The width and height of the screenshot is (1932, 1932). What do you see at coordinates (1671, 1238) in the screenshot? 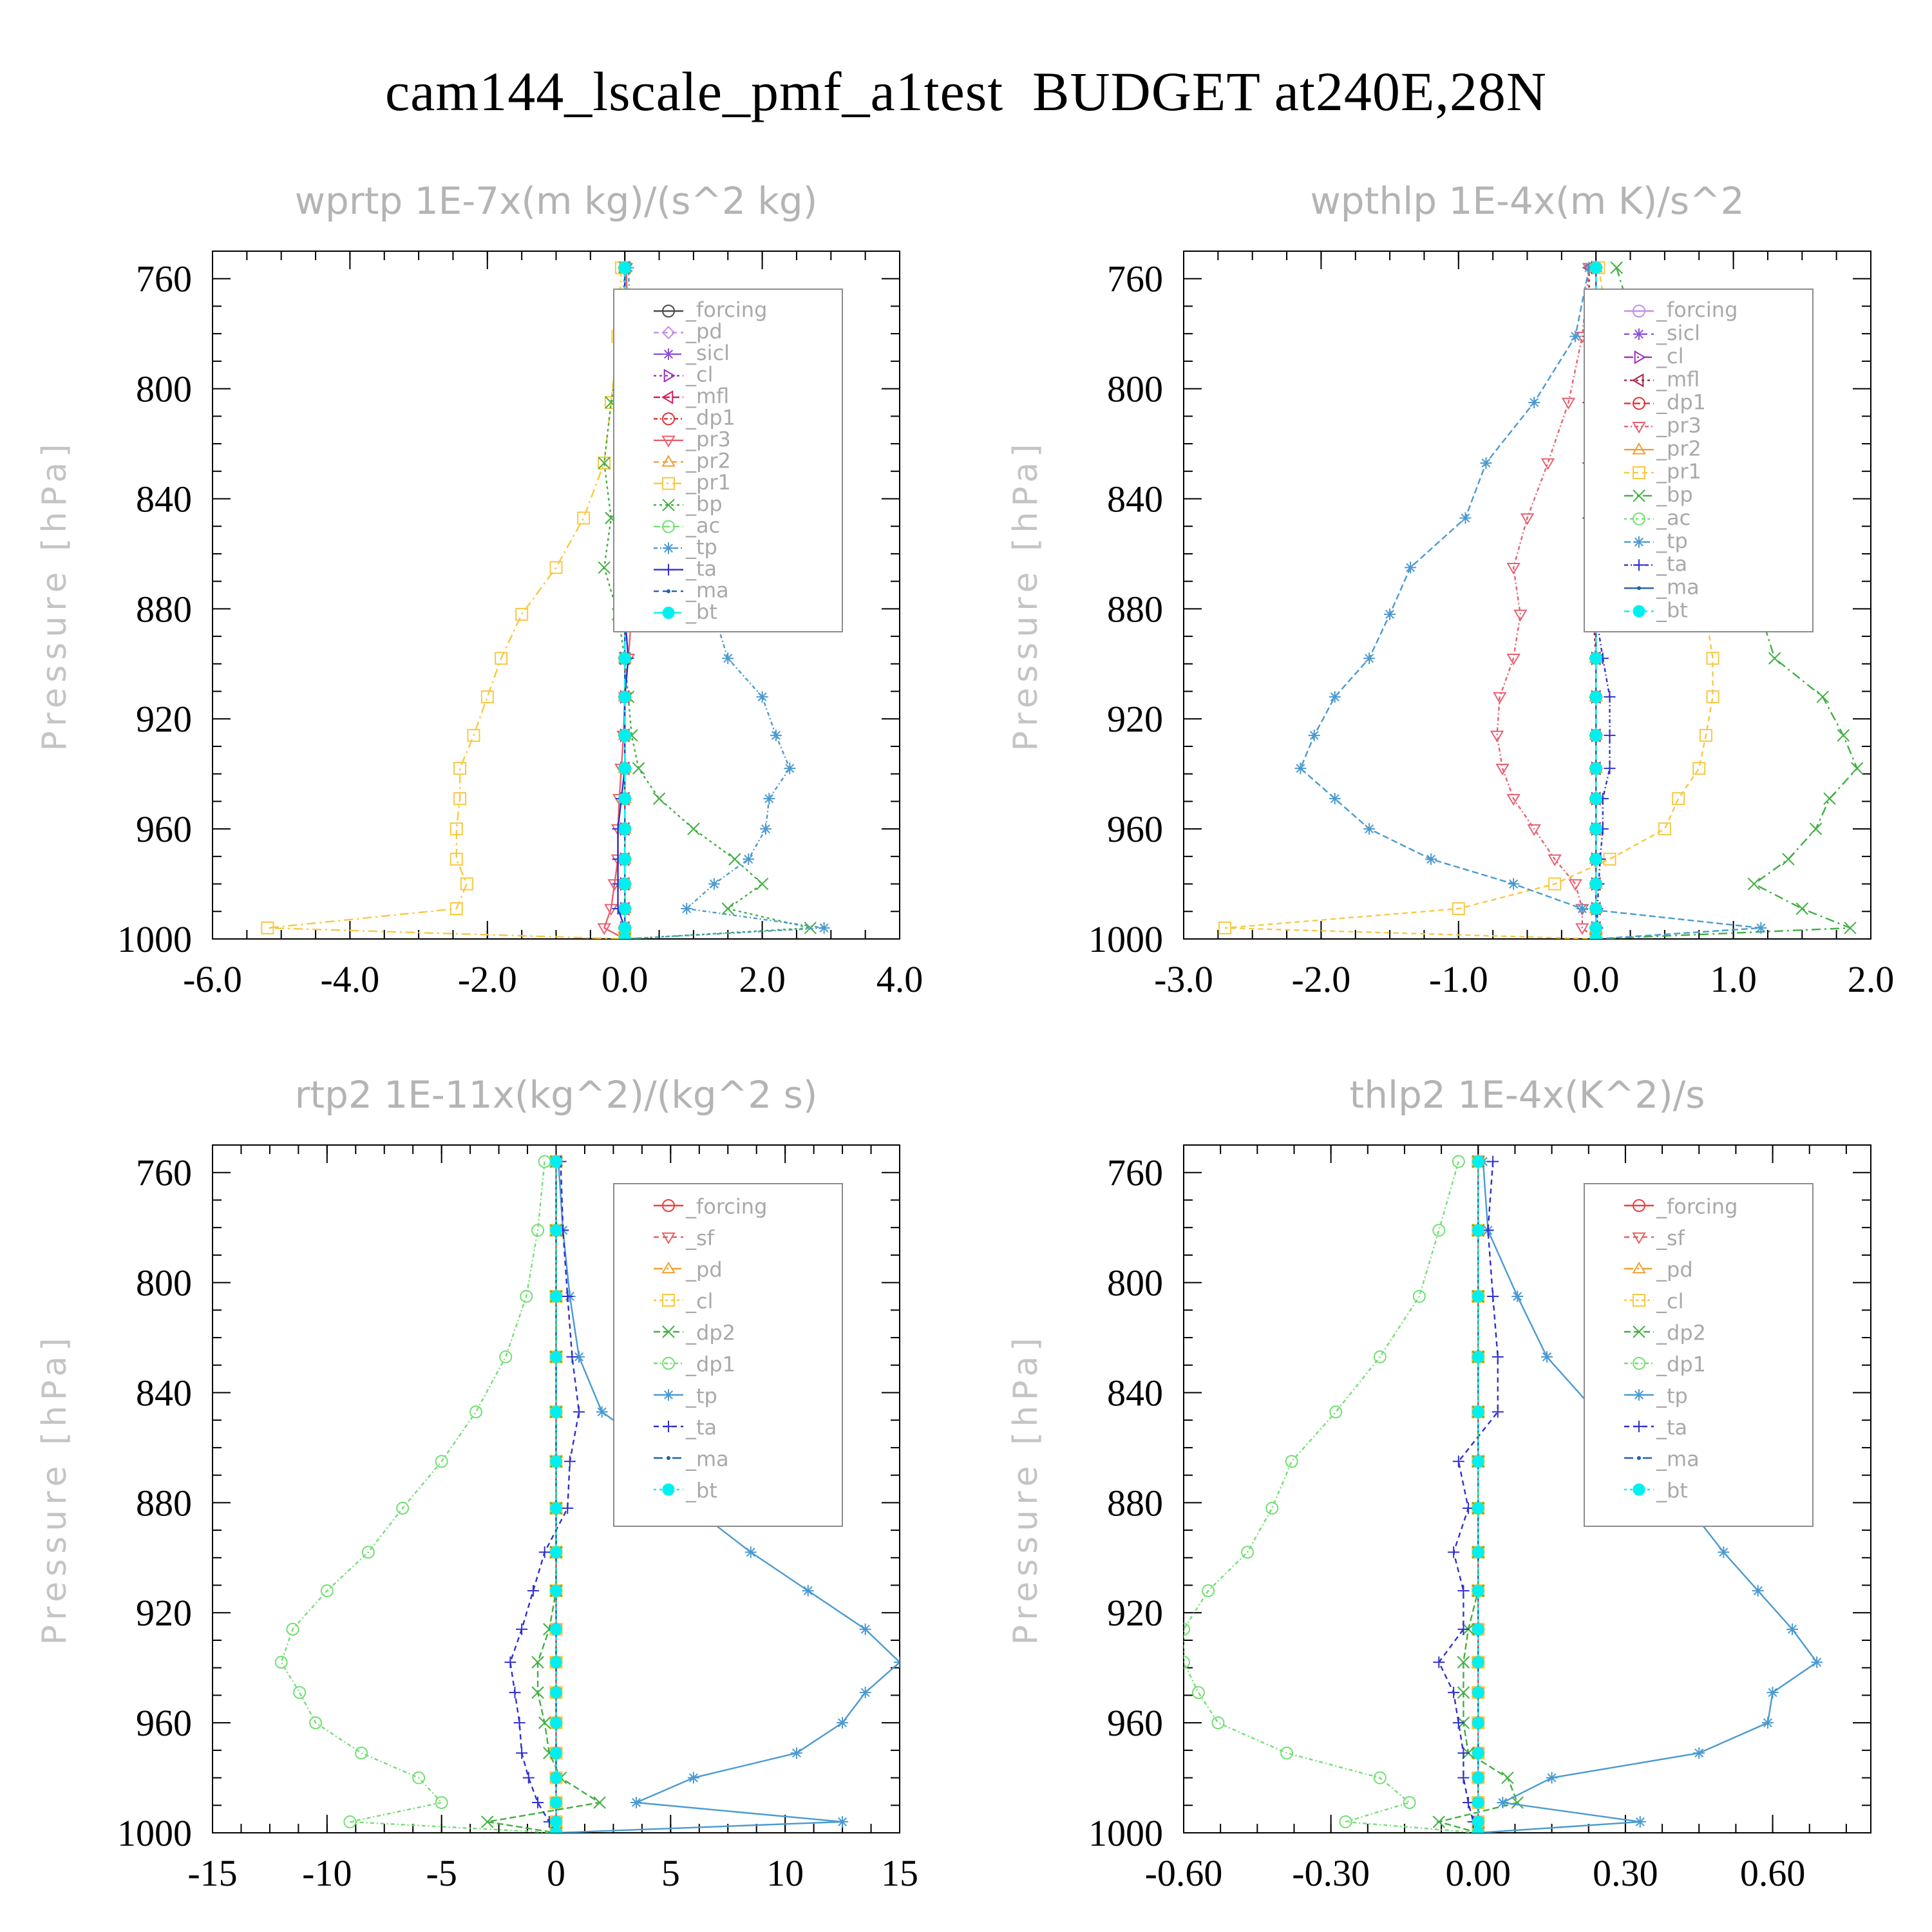
I see `legend-label: _sf` at bounding box center [1671, 1238].